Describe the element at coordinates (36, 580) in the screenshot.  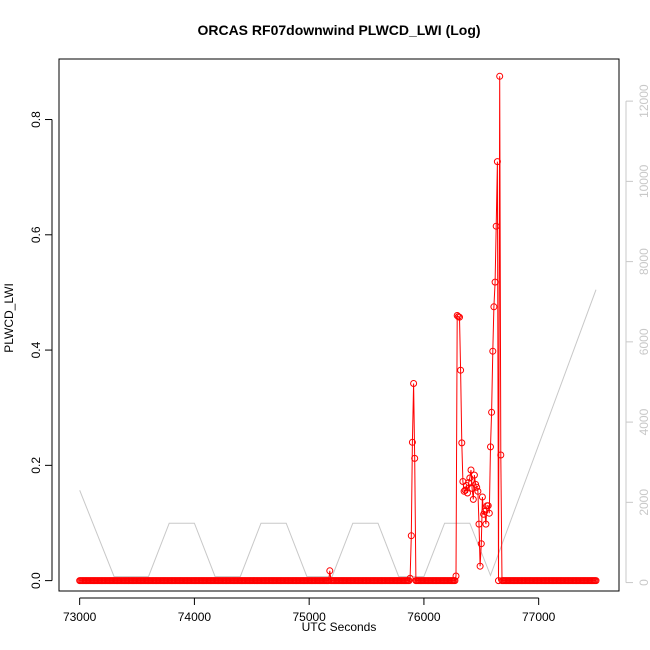
I see `y-tick-label: 0.0` at that location.